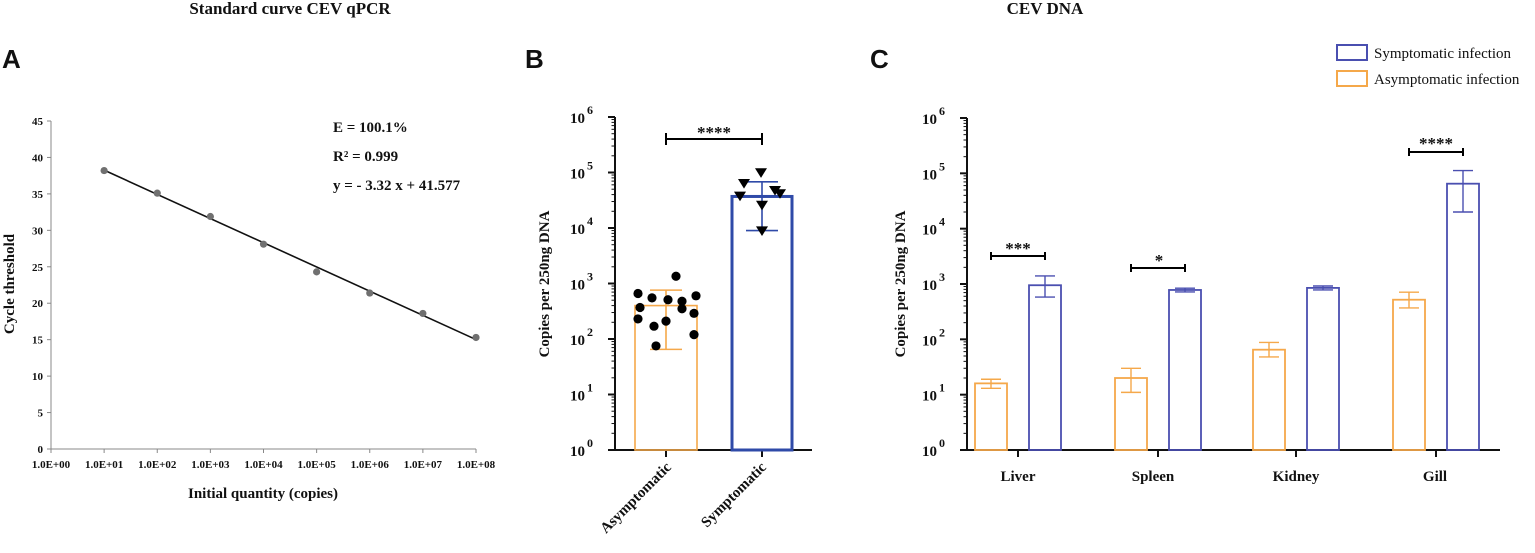 This screenshot has width=1535, height=553. I want to click on panel-b-y-tick-exponent: 4, so click(590, 221).